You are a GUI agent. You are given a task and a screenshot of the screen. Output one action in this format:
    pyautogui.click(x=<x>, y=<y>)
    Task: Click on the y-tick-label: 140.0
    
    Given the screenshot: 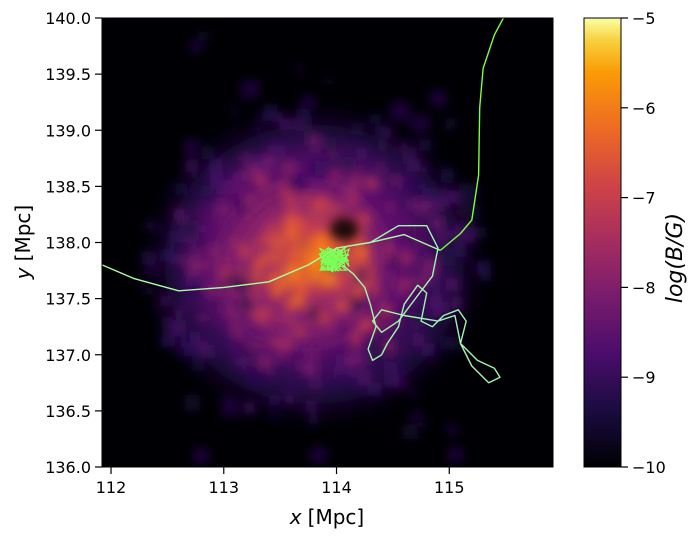 What is the action you would take?
    pyautogui.click(x=68, y=18)
    